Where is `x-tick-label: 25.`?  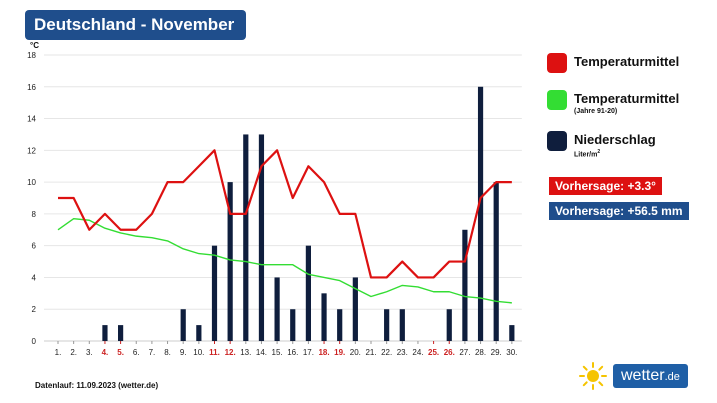
x-tick-label: 25. is located at coordinates (433, 352).